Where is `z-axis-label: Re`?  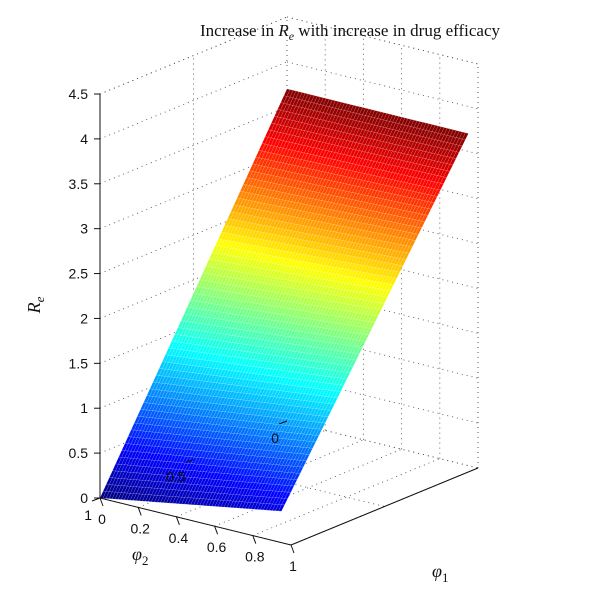
z-axis-label: Re is located at coordinates (35, 305).